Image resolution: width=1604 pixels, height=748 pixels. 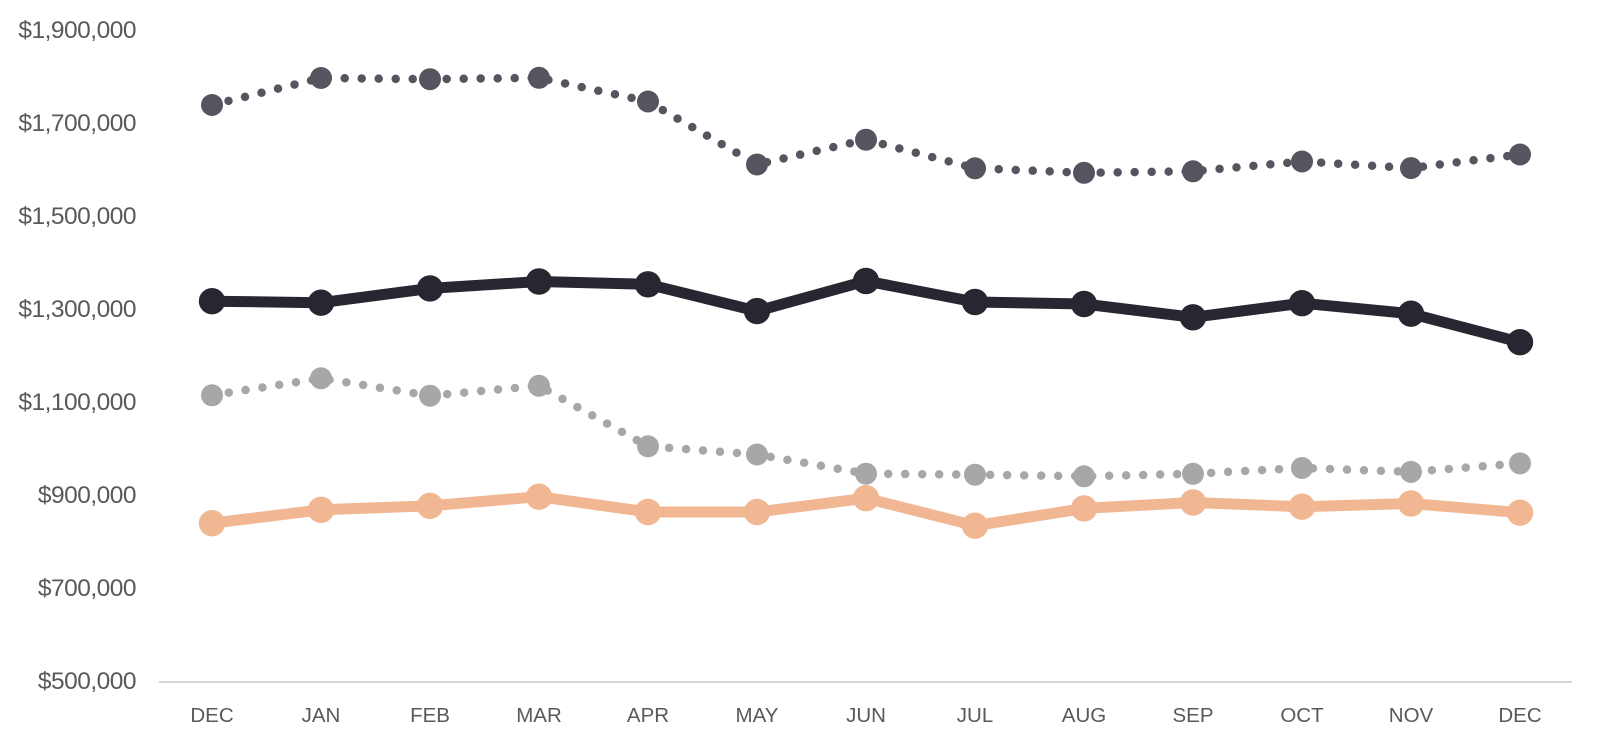 I want to click on svg-text: $900,000, so click(x=87, y=495).